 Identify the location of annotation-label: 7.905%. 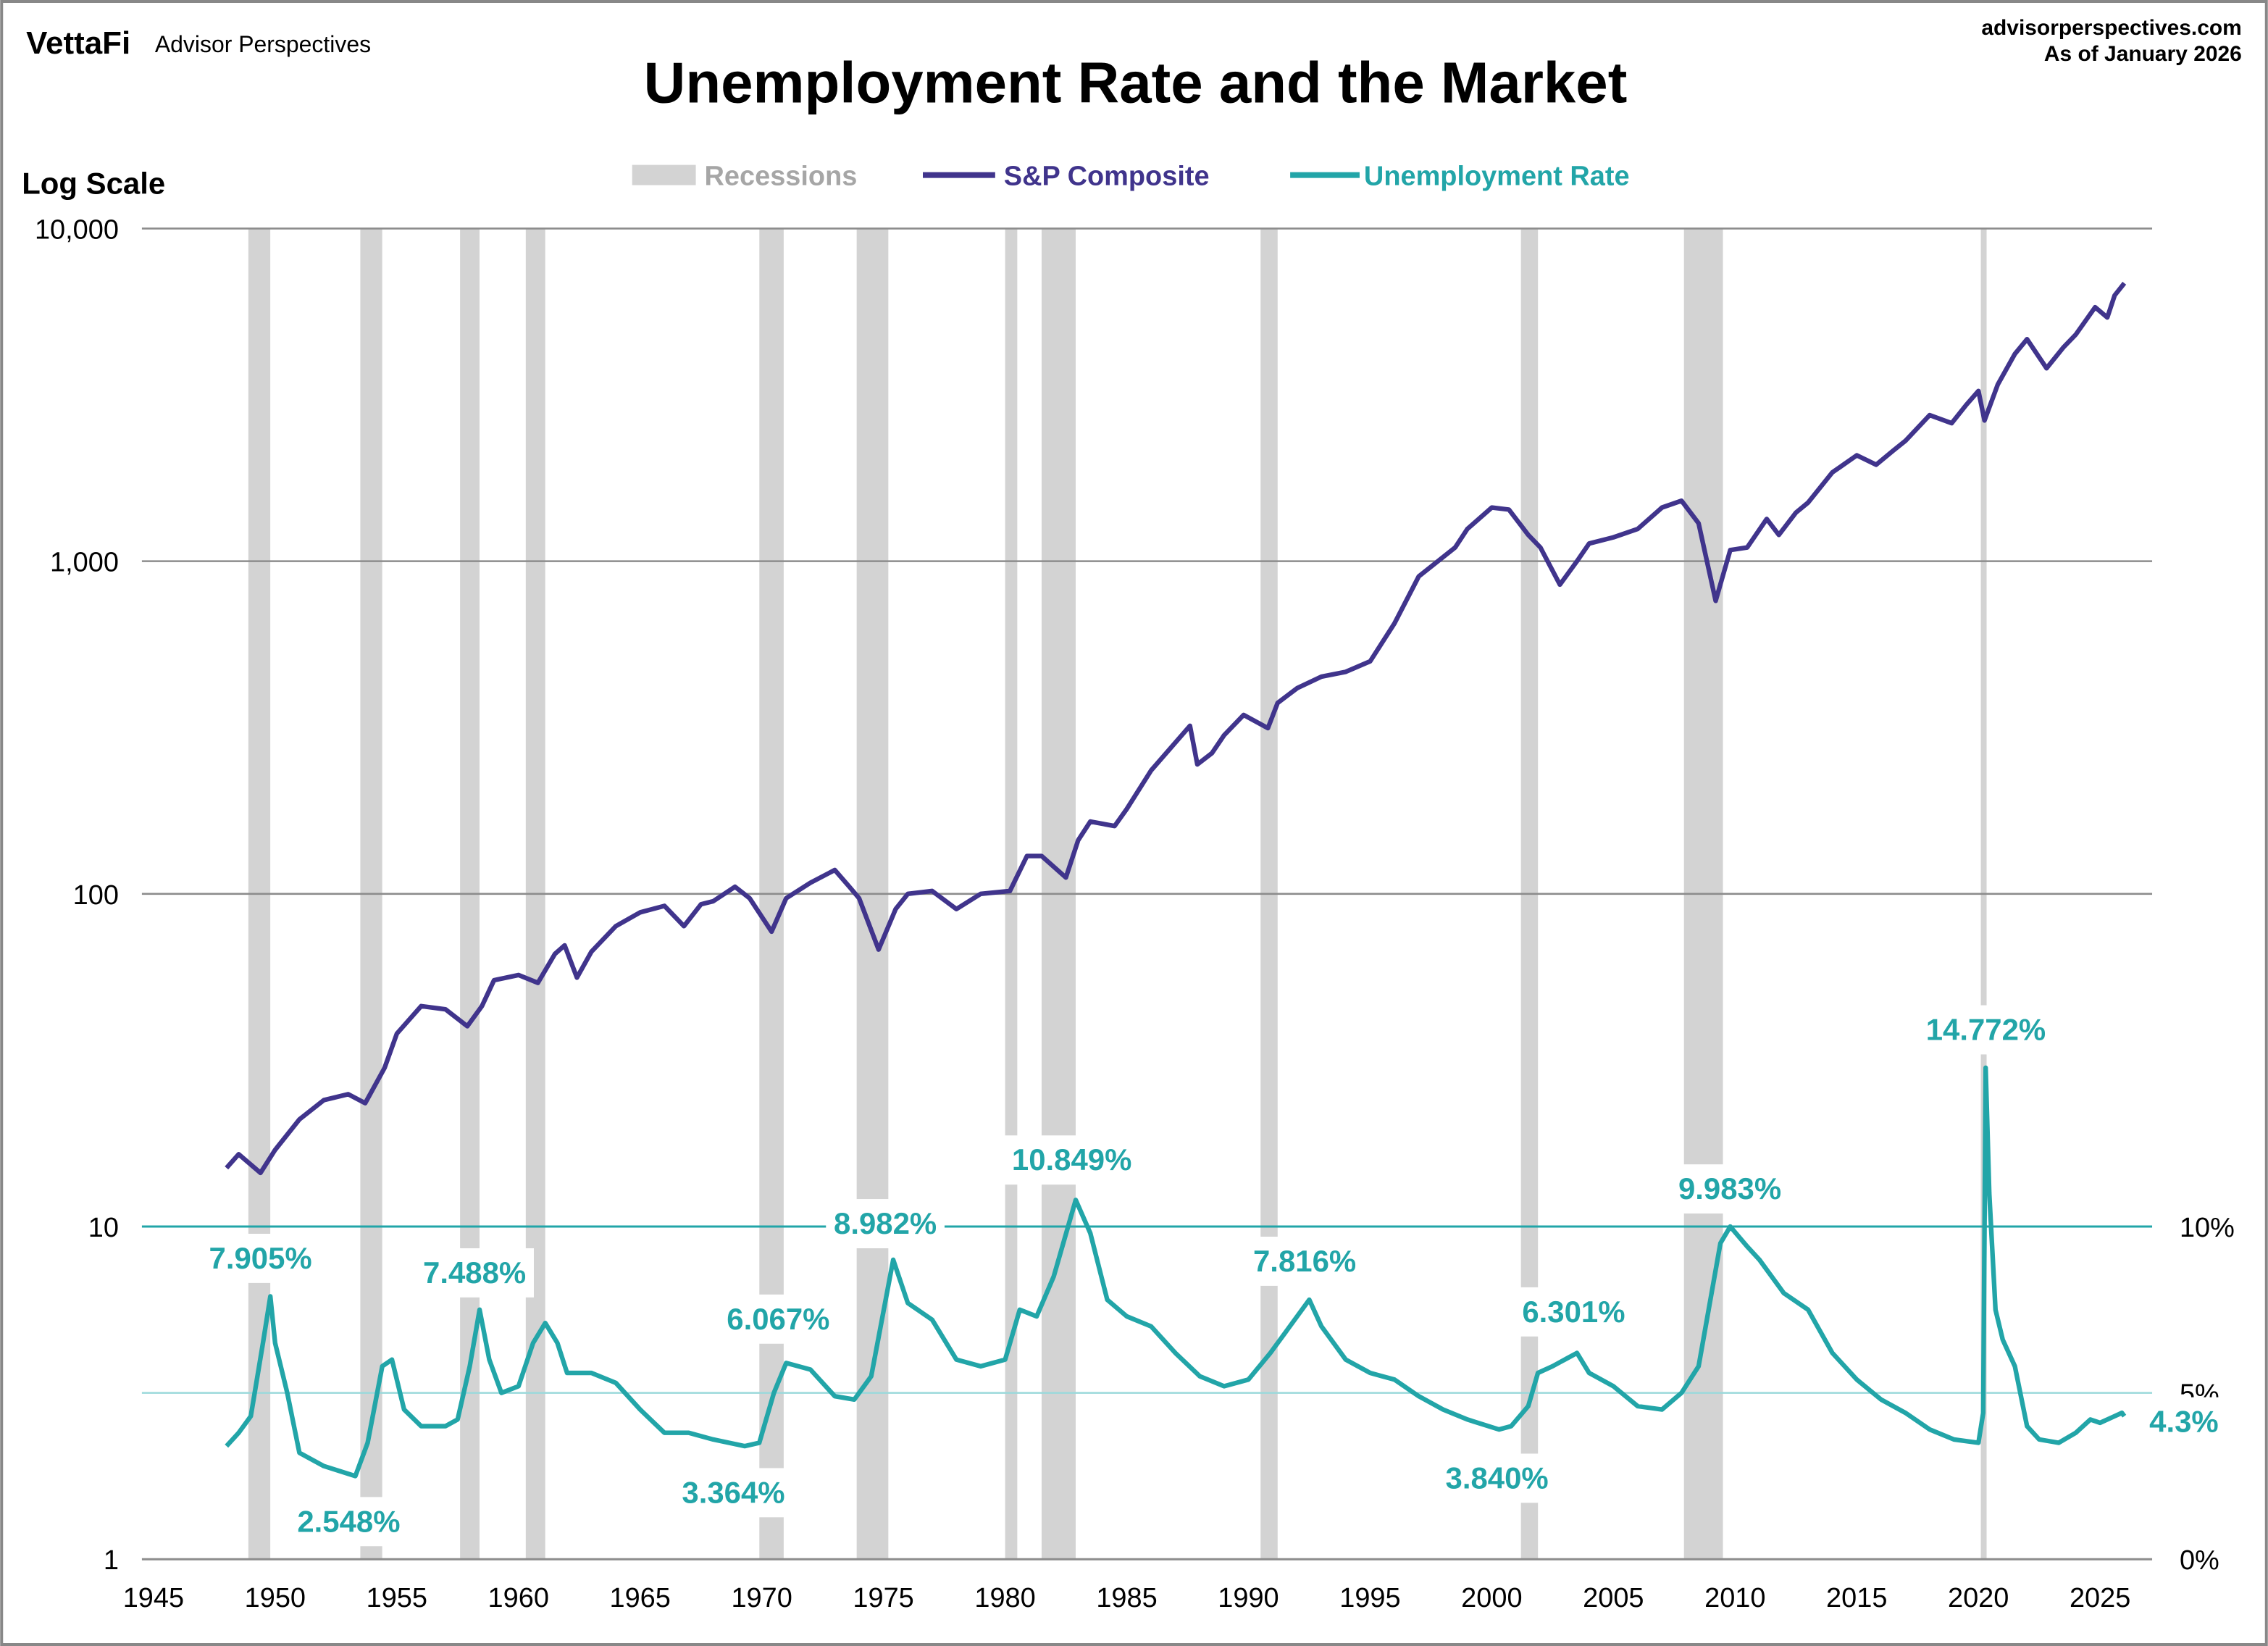
(260, 1258).